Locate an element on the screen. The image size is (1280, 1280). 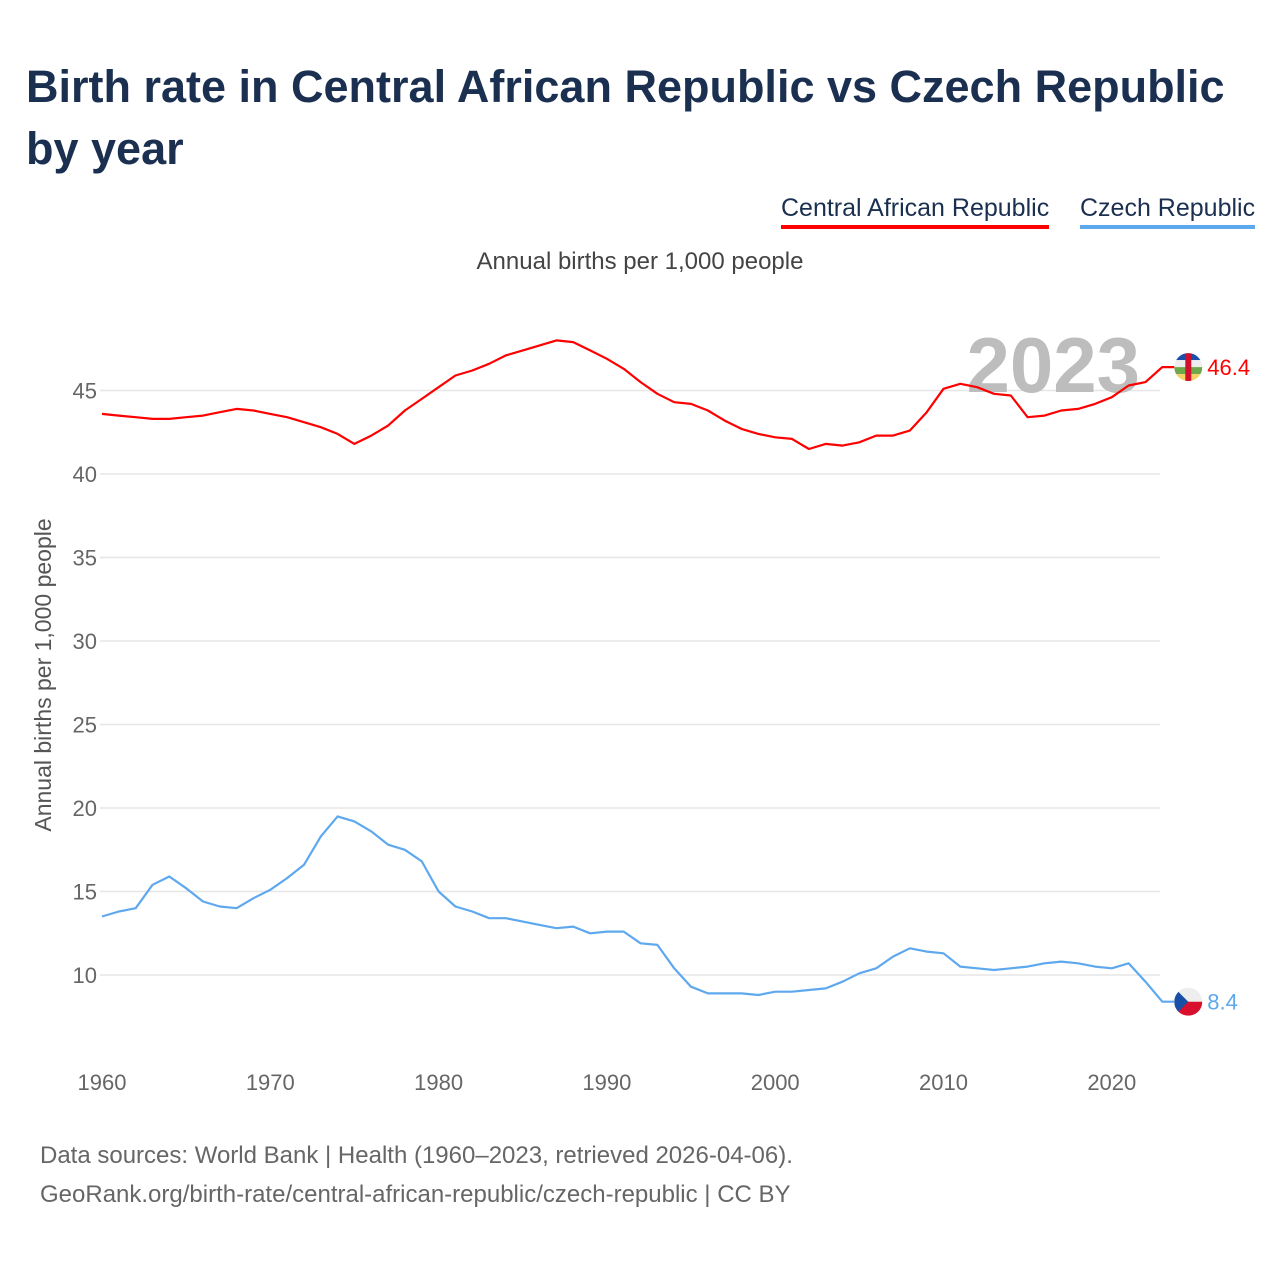
y-tick-label: 40 is located at coordinates (85, 474).